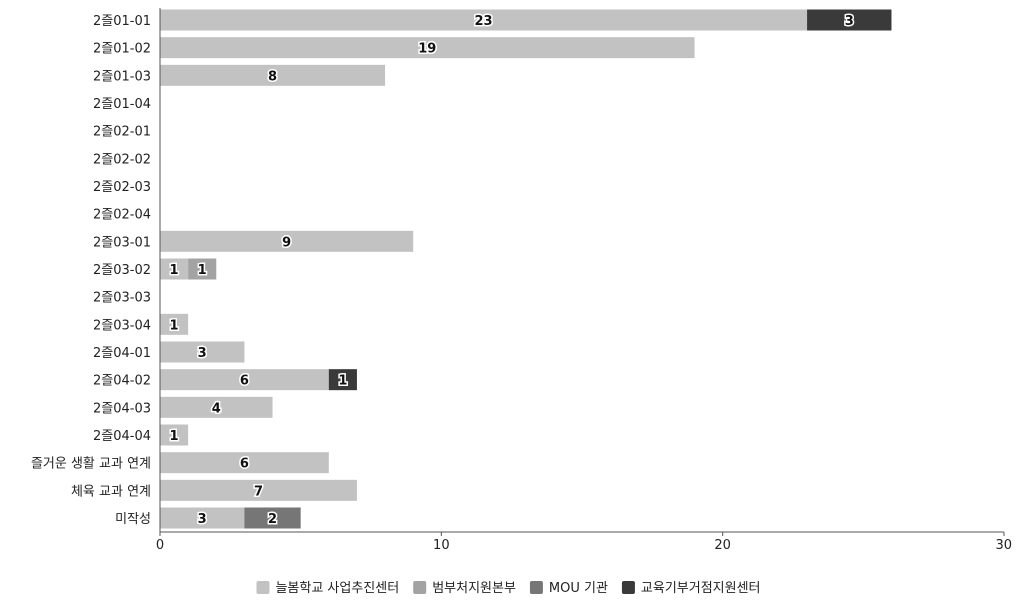  I want to click on data-label: 8, so click(272, 76).